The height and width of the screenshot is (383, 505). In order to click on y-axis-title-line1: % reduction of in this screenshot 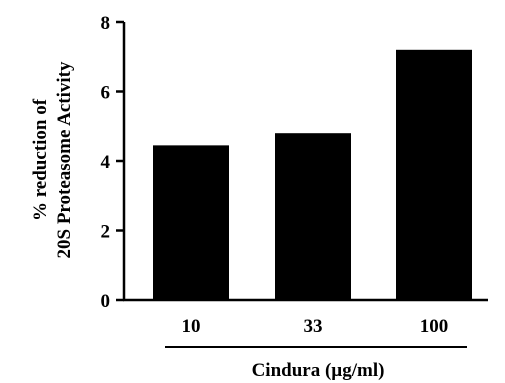, I will do `click(40, 159)`.